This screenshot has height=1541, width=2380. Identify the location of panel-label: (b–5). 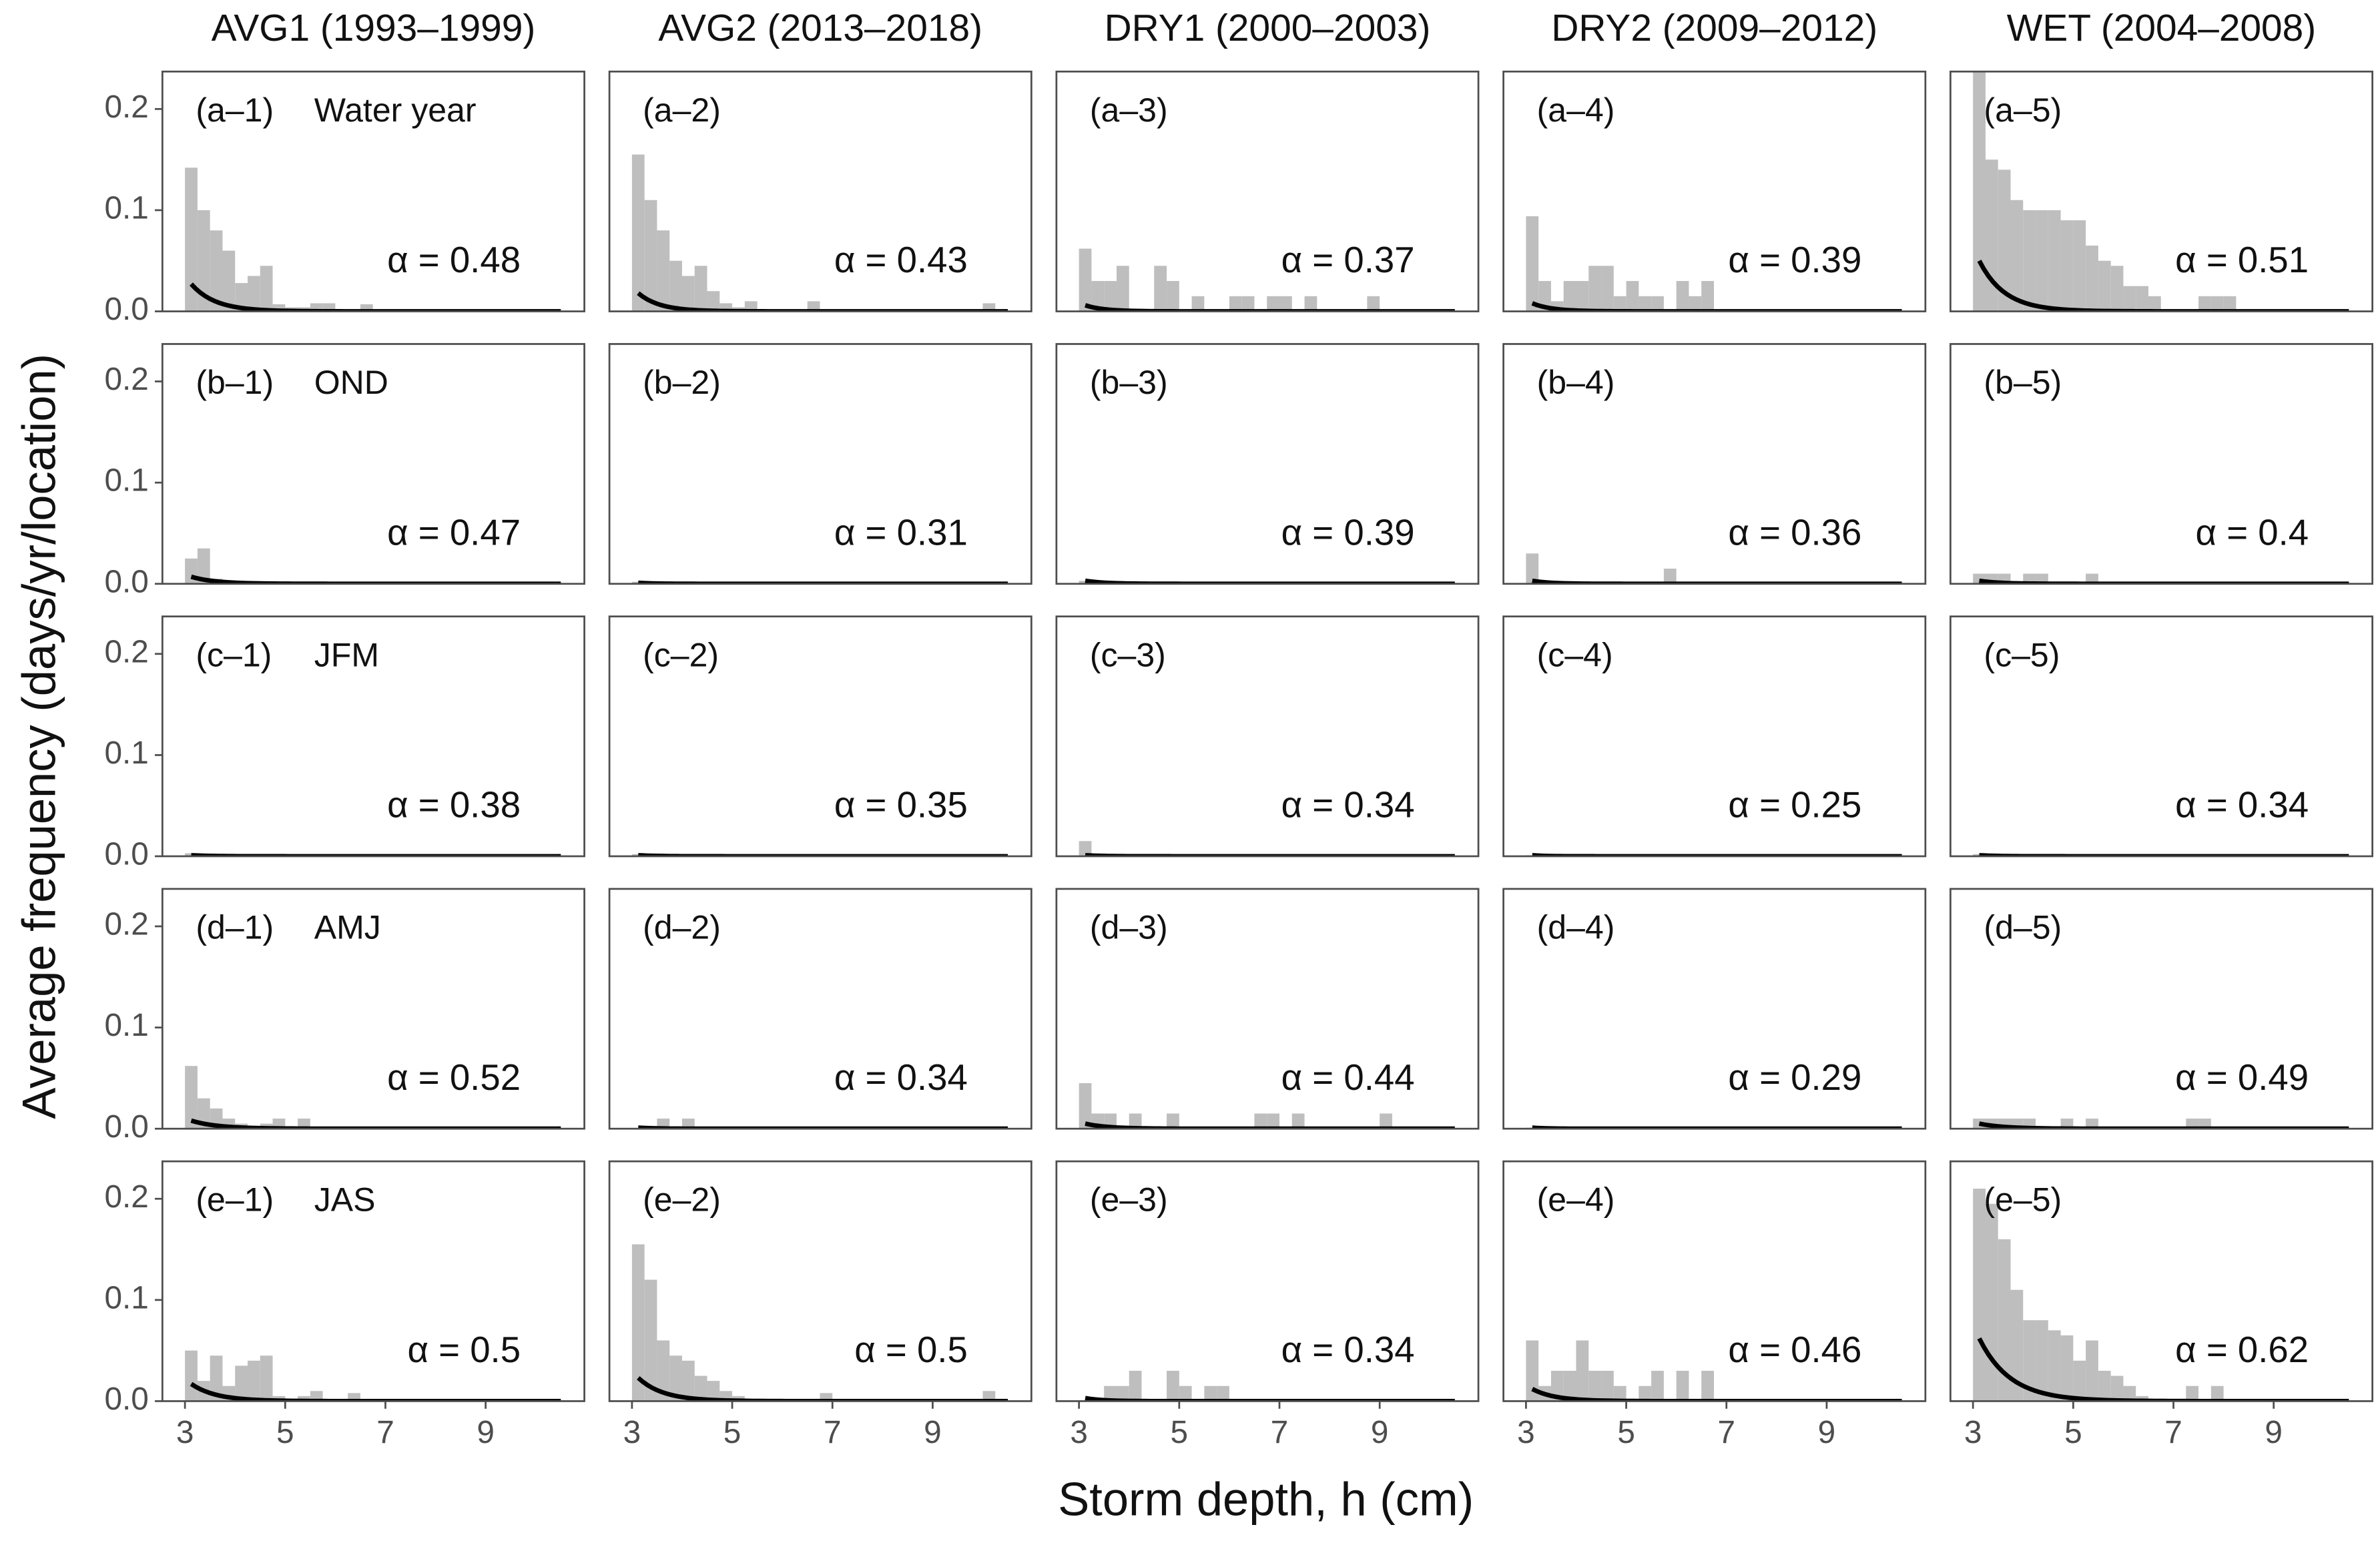
(2023, 382).